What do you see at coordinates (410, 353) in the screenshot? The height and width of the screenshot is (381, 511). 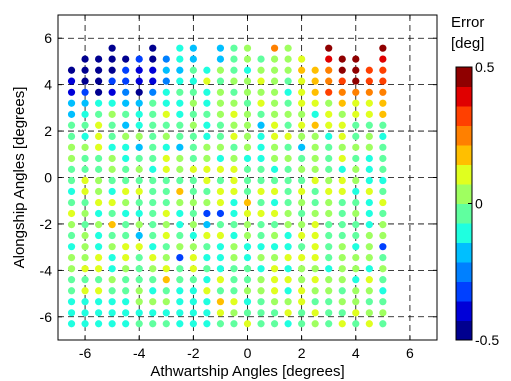 I see `x-tick-label-6: 6` at bounding box center [410, 353].